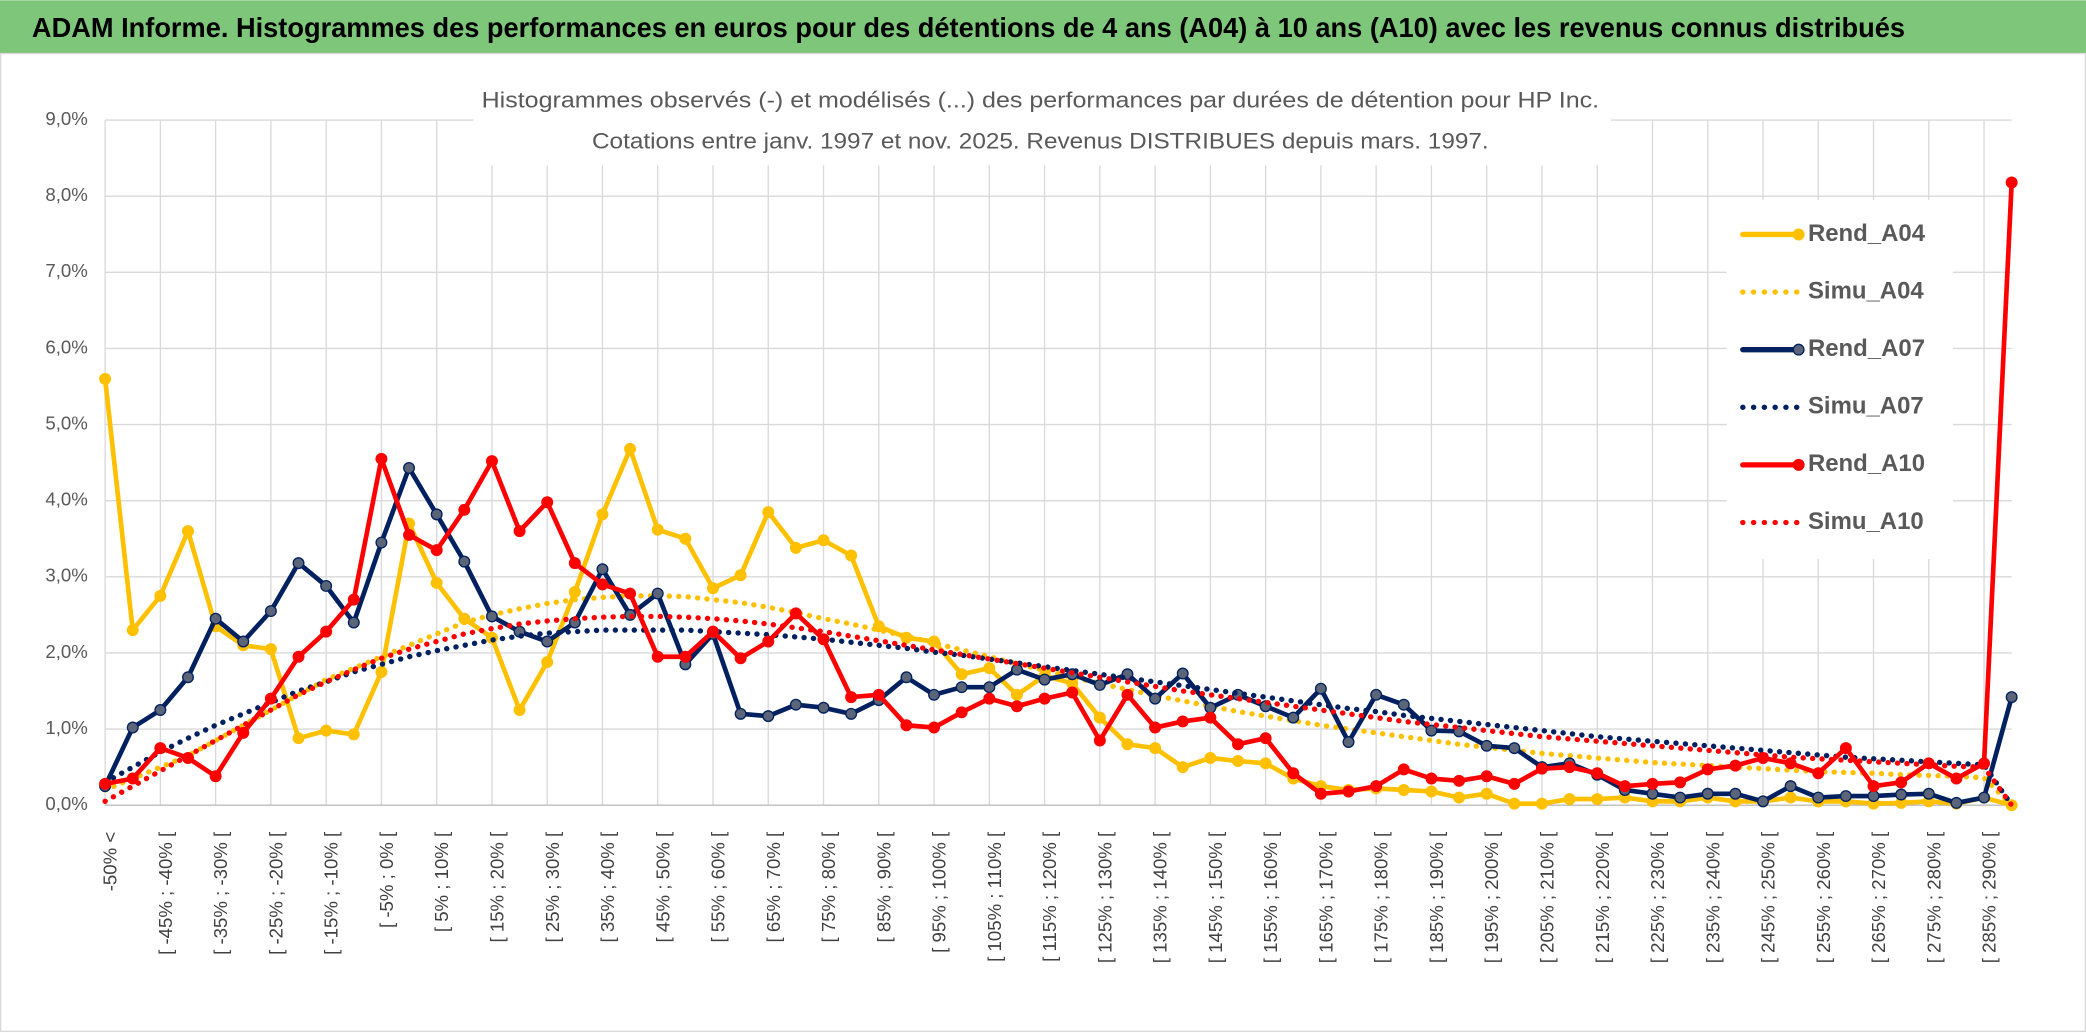 Image resolution: width=2086 pixels, height=1033 pixels. What do you see at coordinates (1215, 897) in the screenshot?
I see `x-tick-label: [ 145% ; 150% [` at bounding box center [1215, 897].